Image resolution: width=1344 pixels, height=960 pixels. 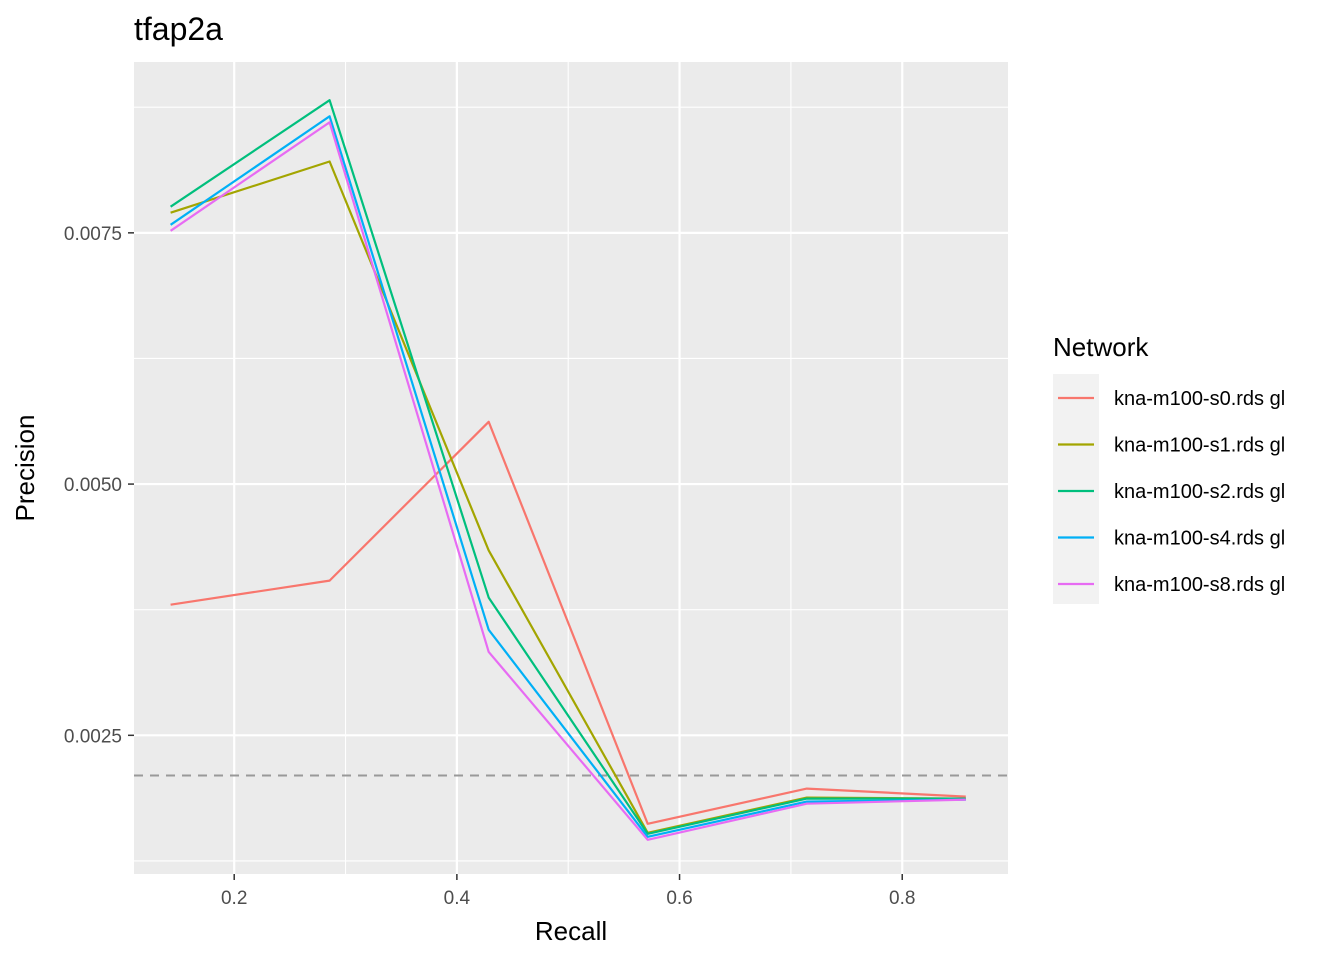 I want to click on y-tick-label: 0.0050, so click(x=93, y=485).